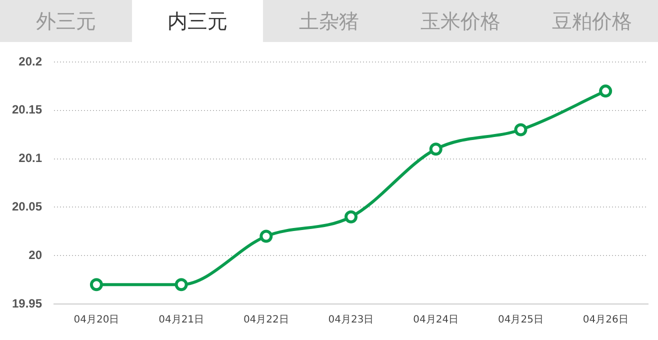 The height and width of the screenshot is (340, 658). What do you see at coordinates (27, 207) in the screenshot?
I see `y-tick-label: 20.05` at bounding box center [27, 207].